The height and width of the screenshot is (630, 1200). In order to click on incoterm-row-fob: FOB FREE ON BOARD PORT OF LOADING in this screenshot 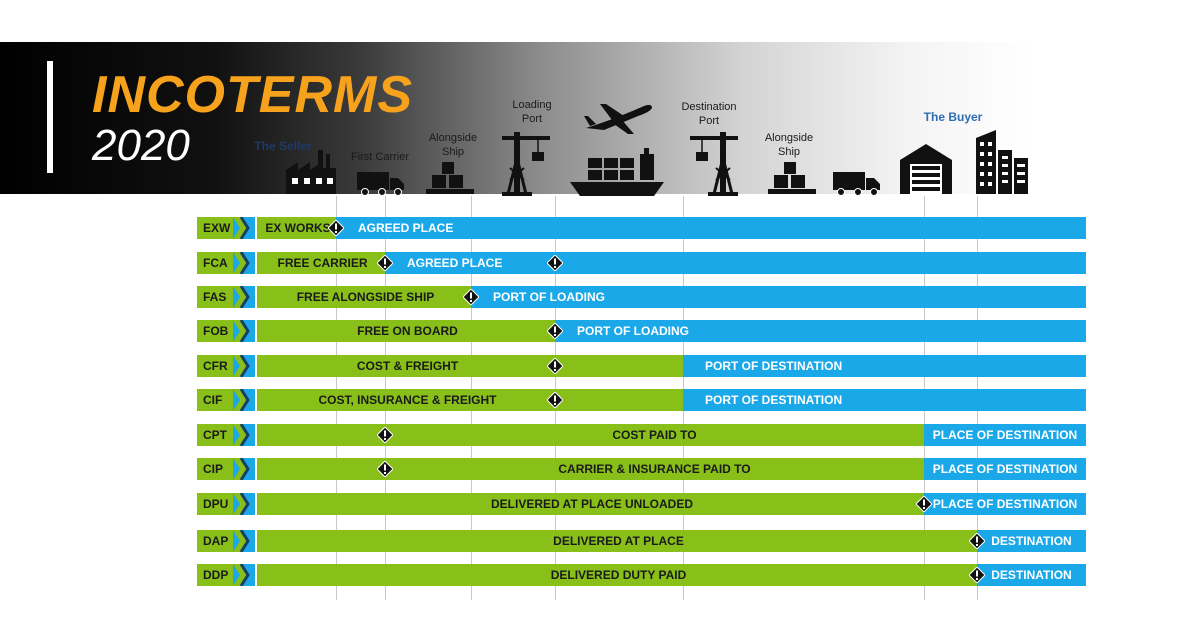, I will do `click(600, 331)`.